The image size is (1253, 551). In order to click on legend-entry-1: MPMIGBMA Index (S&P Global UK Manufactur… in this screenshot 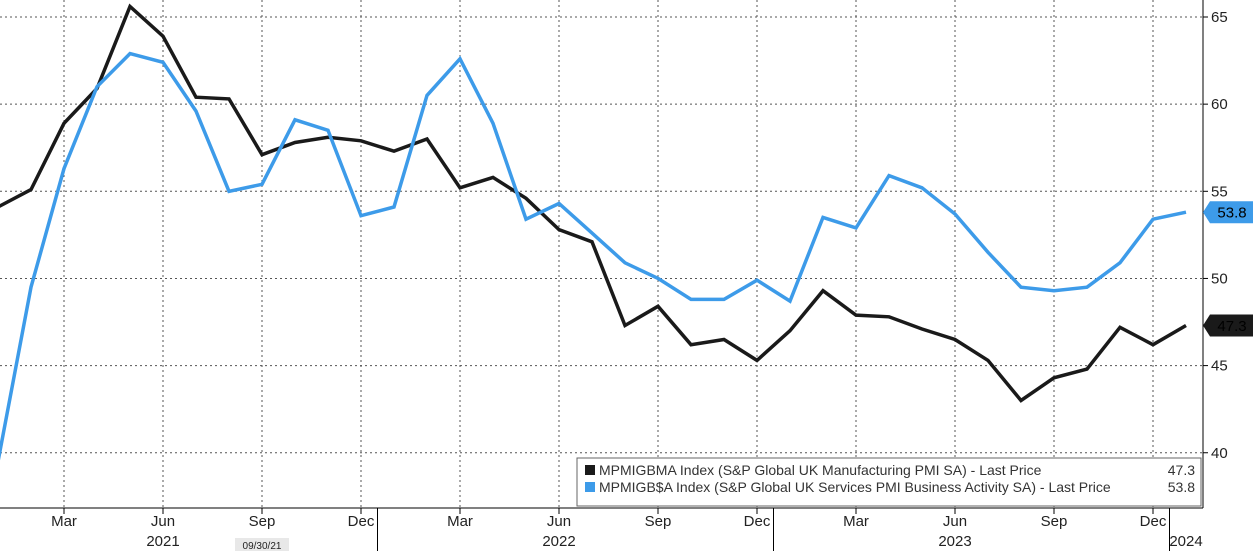, I will do `click(820, 470)`.